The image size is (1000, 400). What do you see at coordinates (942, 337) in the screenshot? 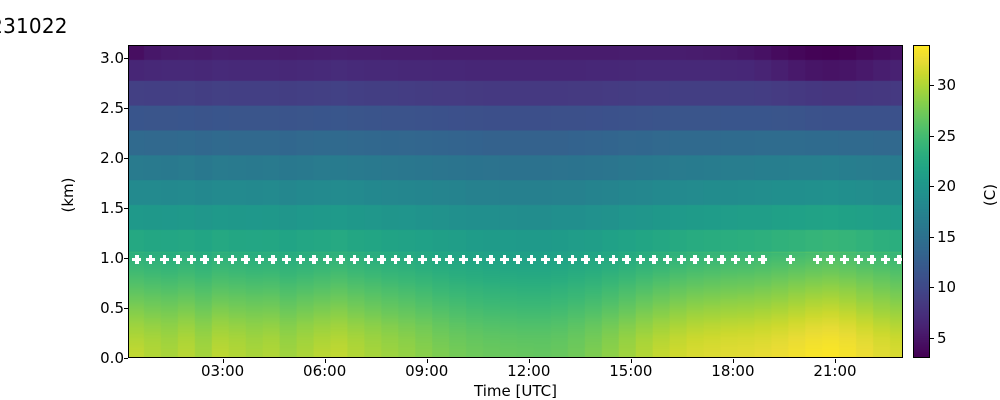
I see `colorbar-tick-label: 5` at bounding box center [942, 337].